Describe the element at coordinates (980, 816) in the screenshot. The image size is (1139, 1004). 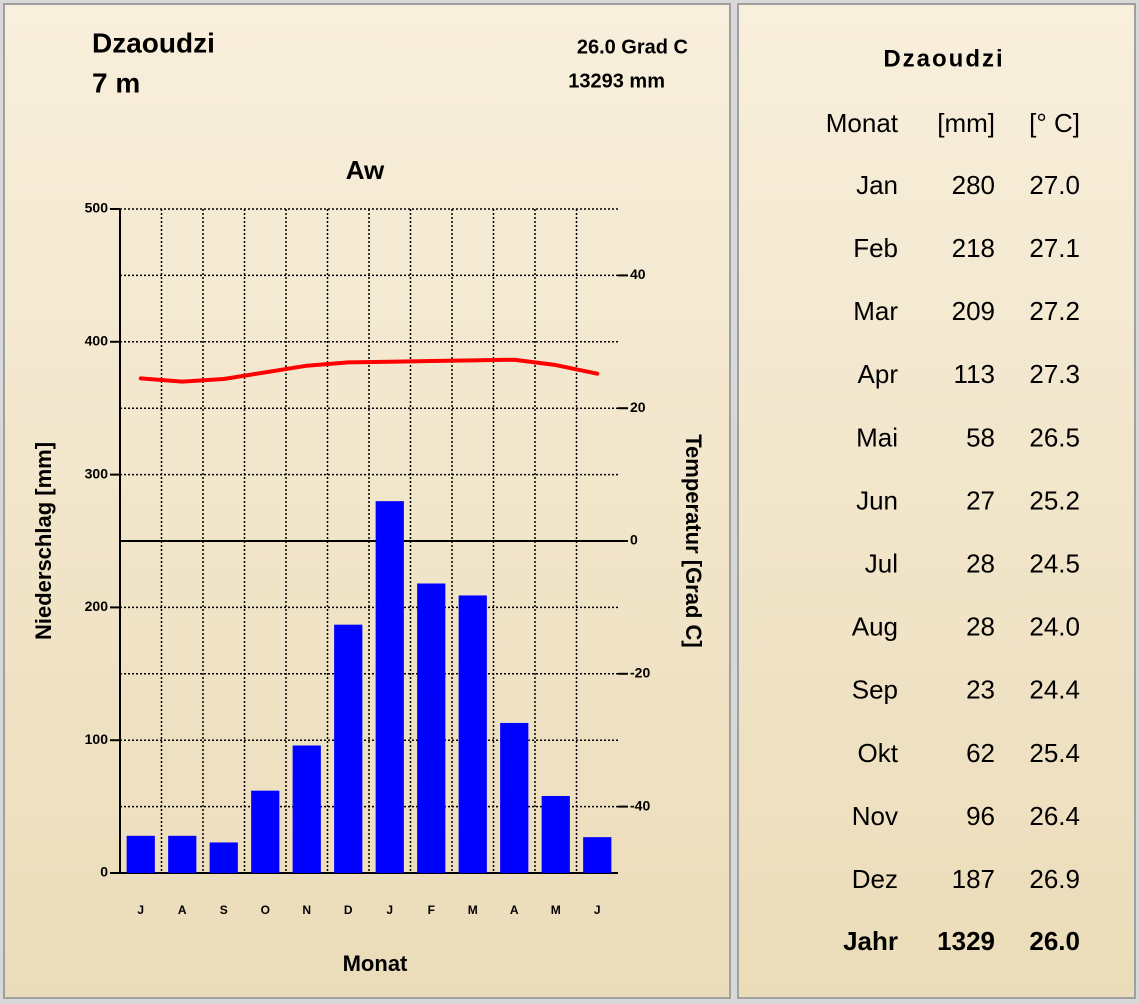
I see `table-cell: 96` at that location.